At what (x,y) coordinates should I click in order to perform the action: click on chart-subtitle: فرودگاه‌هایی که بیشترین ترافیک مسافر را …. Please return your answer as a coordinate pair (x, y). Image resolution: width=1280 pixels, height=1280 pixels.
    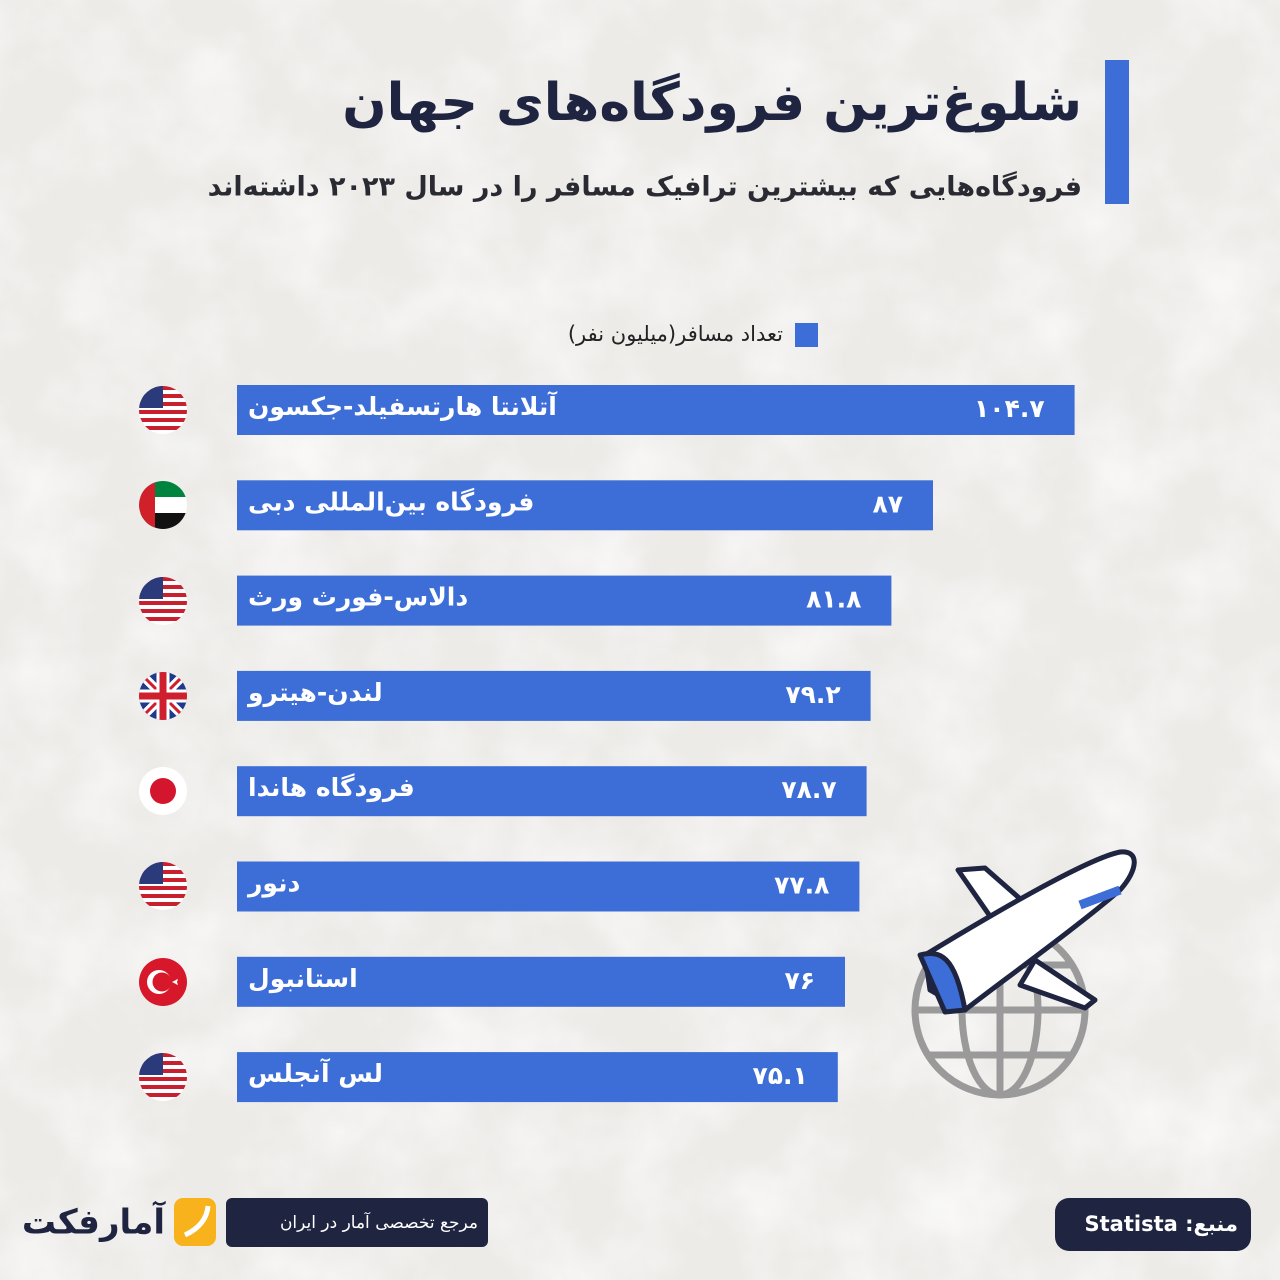
    Looking at the image, I should click on (645, 187).